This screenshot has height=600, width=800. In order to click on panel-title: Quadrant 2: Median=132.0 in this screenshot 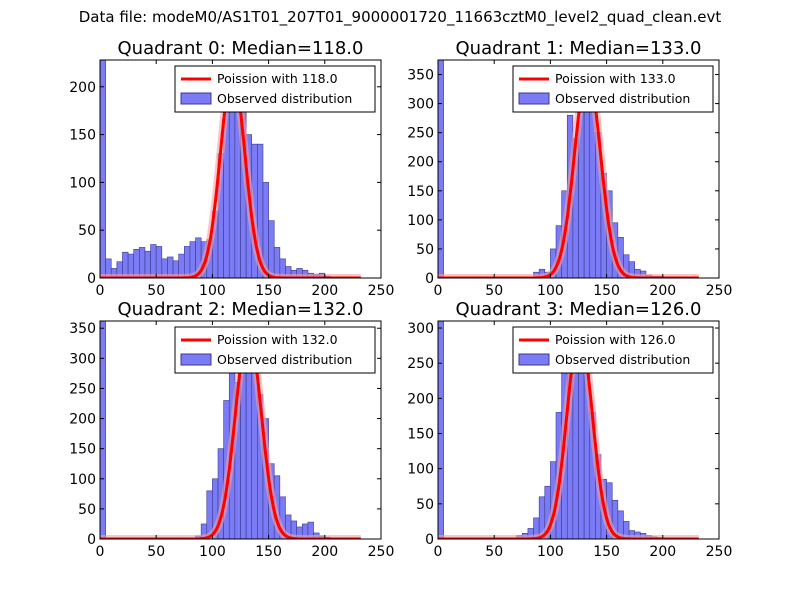, I will do `click(241, 309)`.